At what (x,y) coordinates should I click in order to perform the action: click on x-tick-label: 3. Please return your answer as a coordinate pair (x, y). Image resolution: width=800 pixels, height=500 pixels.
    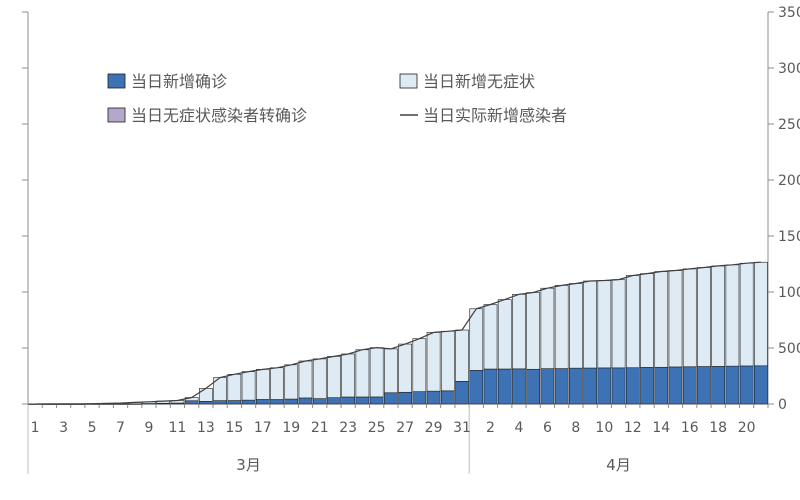
    Looking at the image, I should click on (63, 428).